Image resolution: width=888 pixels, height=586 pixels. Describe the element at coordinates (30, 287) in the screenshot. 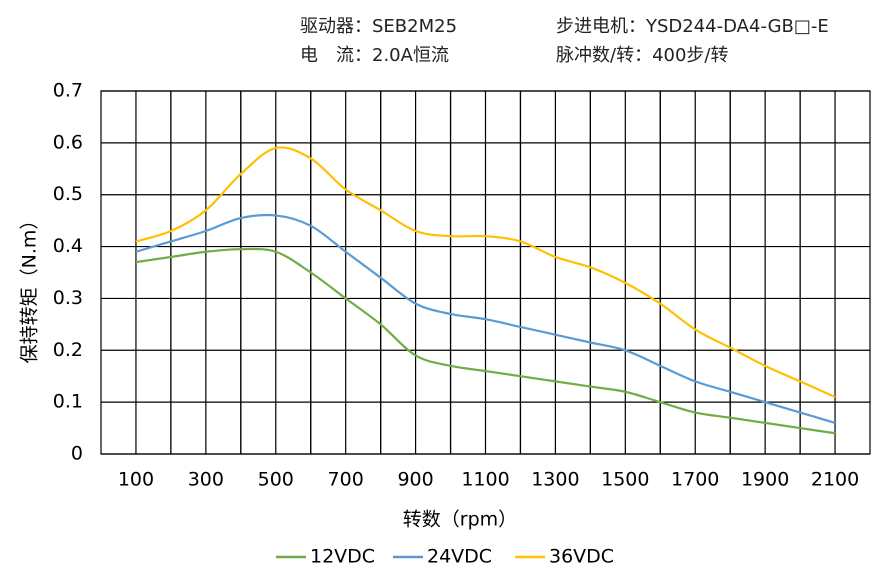

I see `y-axis-label: 保持转矩（N.m）` at that location.